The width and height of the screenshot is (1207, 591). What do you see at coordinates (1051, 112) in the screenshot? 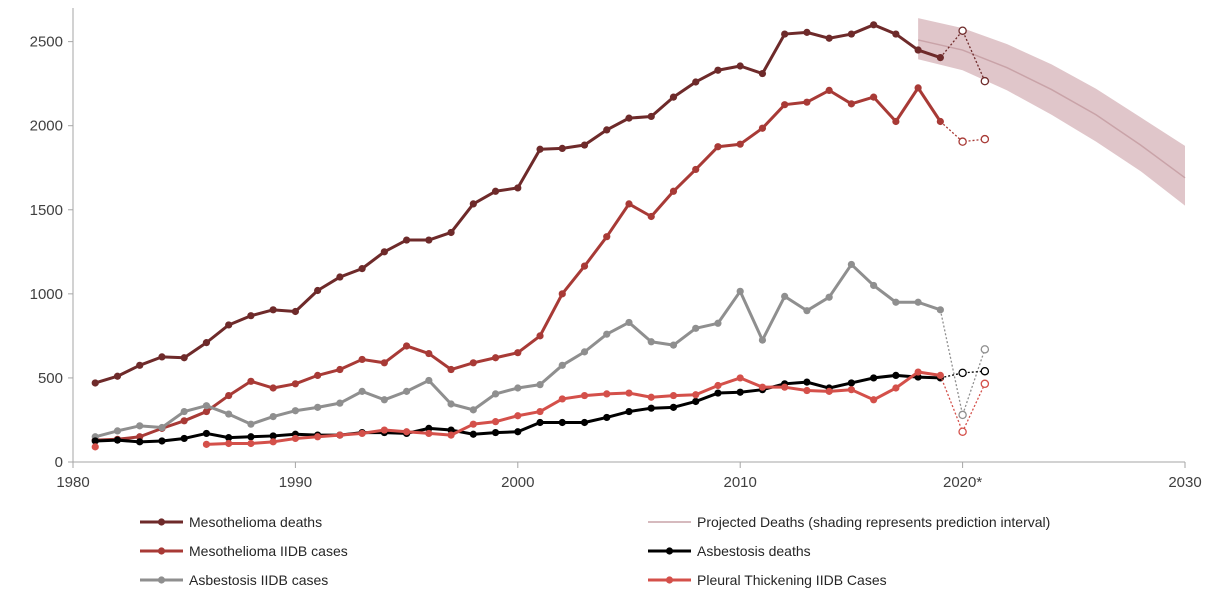
I see `projection-interval-band` at bounding box center [1051, 112].